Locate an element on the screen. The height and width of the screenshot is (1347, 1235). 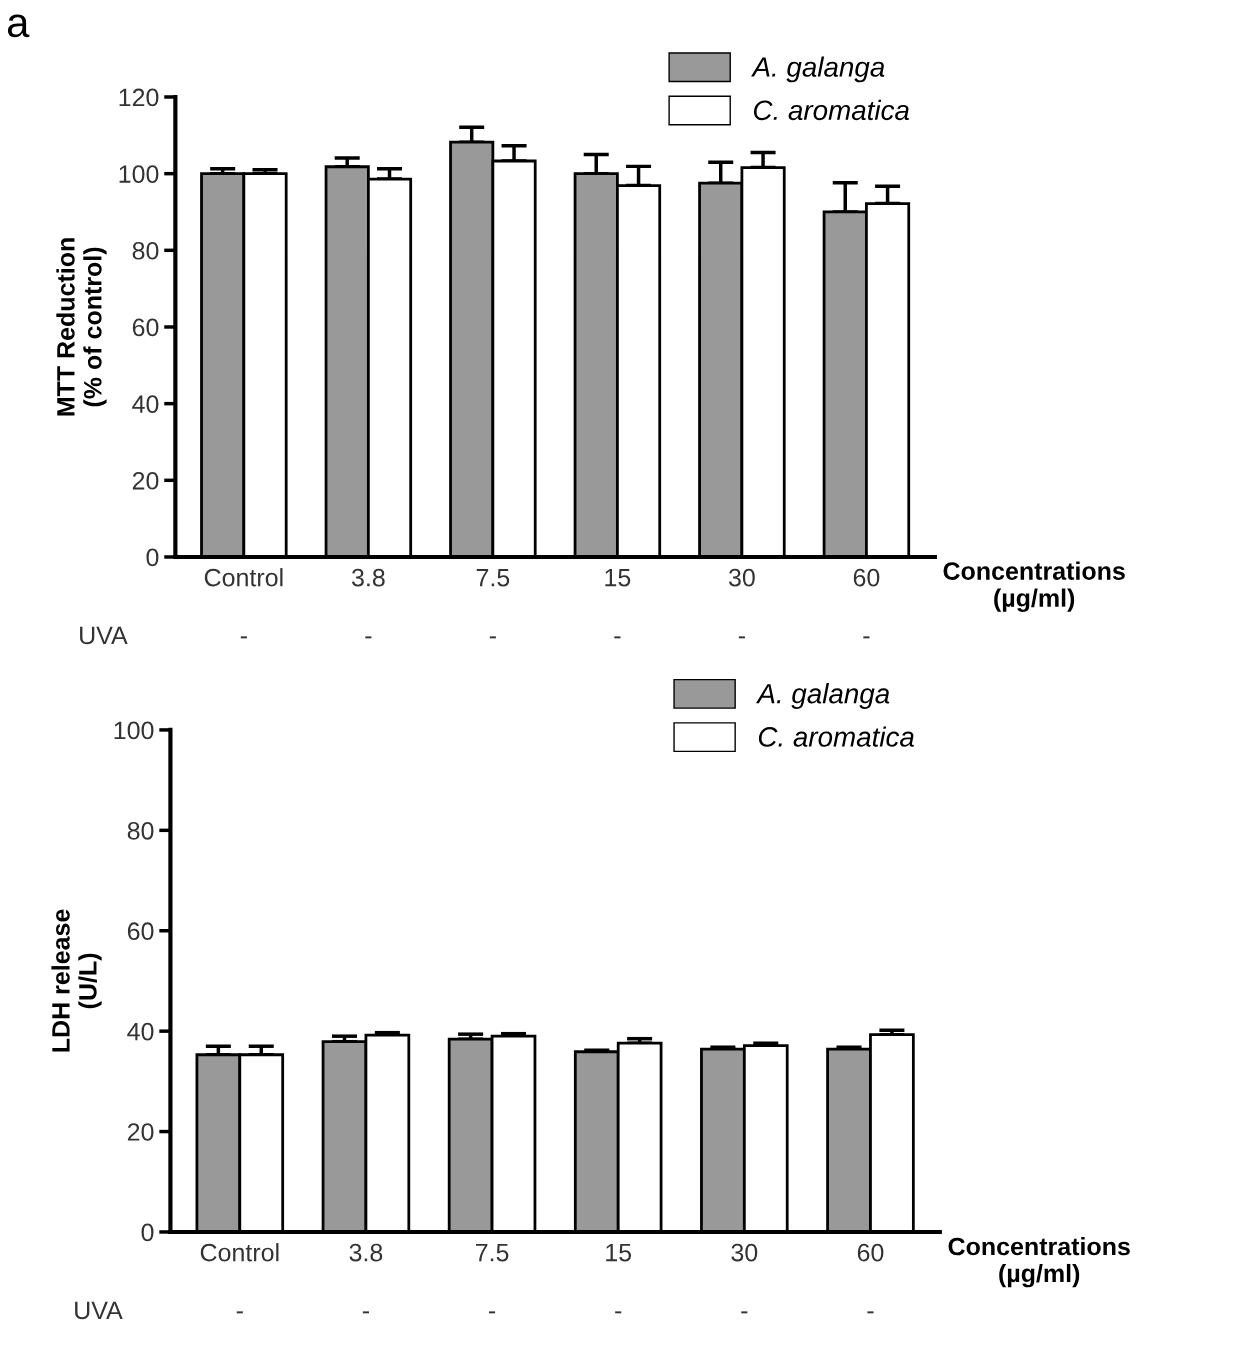
text: a is located at coordinates (18, 26).